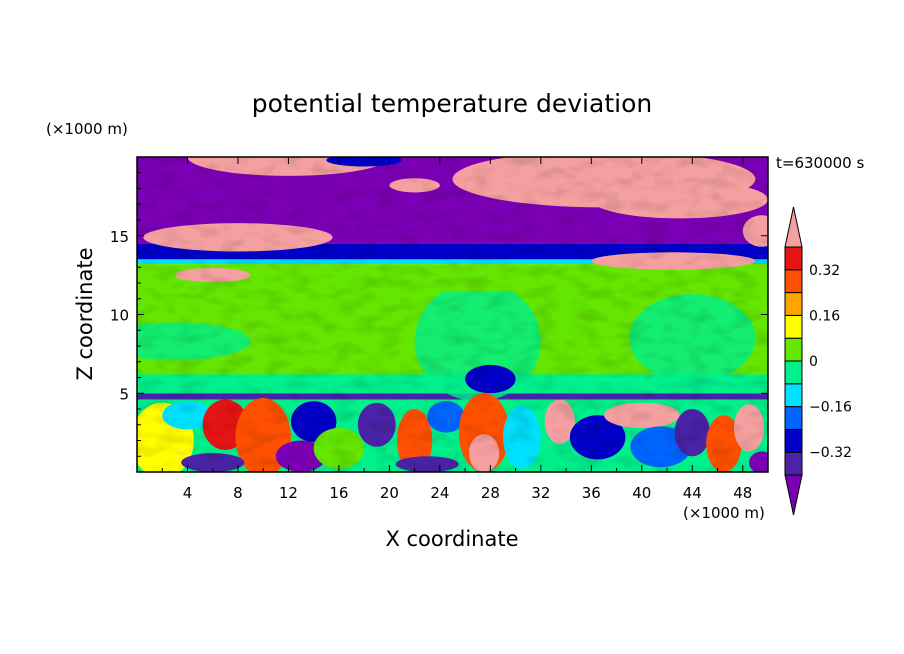 Image resolution: width=904 pixels, height=654 pixels. I want to click on x-tick-label: 40, so click(641, 493).